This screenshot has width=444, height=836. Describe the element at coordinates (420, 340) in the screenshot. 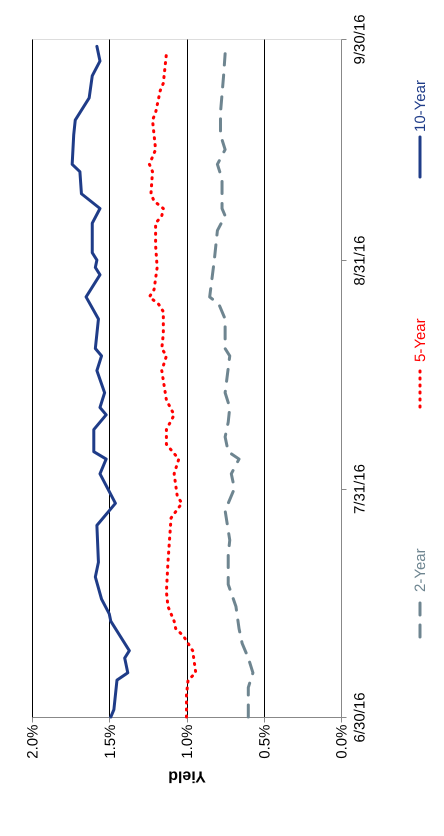

I see `text: 5-Year` at that location.